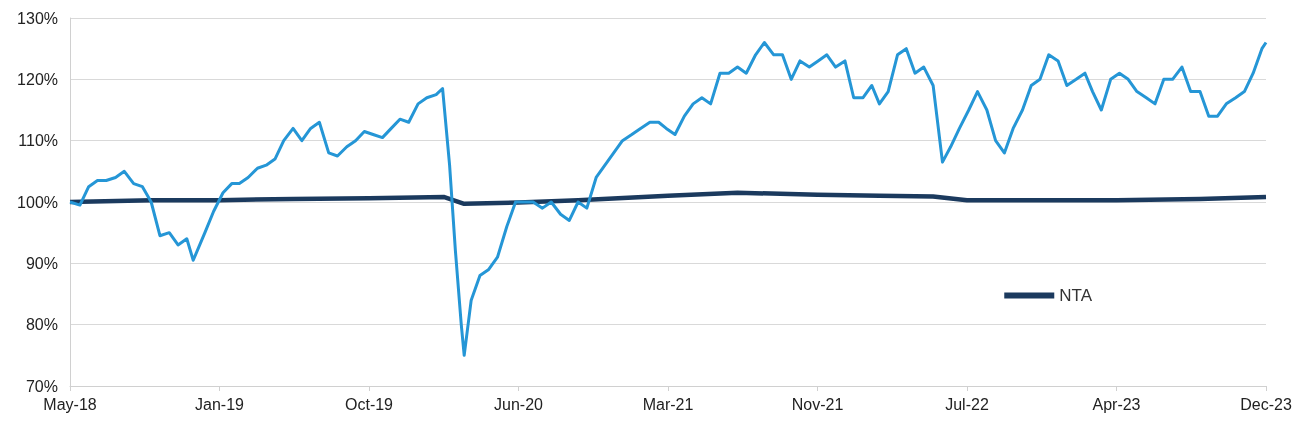  Describe the element at coordinates (37, 18) in the screenshot. I see `y-tick-label: 130%` at that location.